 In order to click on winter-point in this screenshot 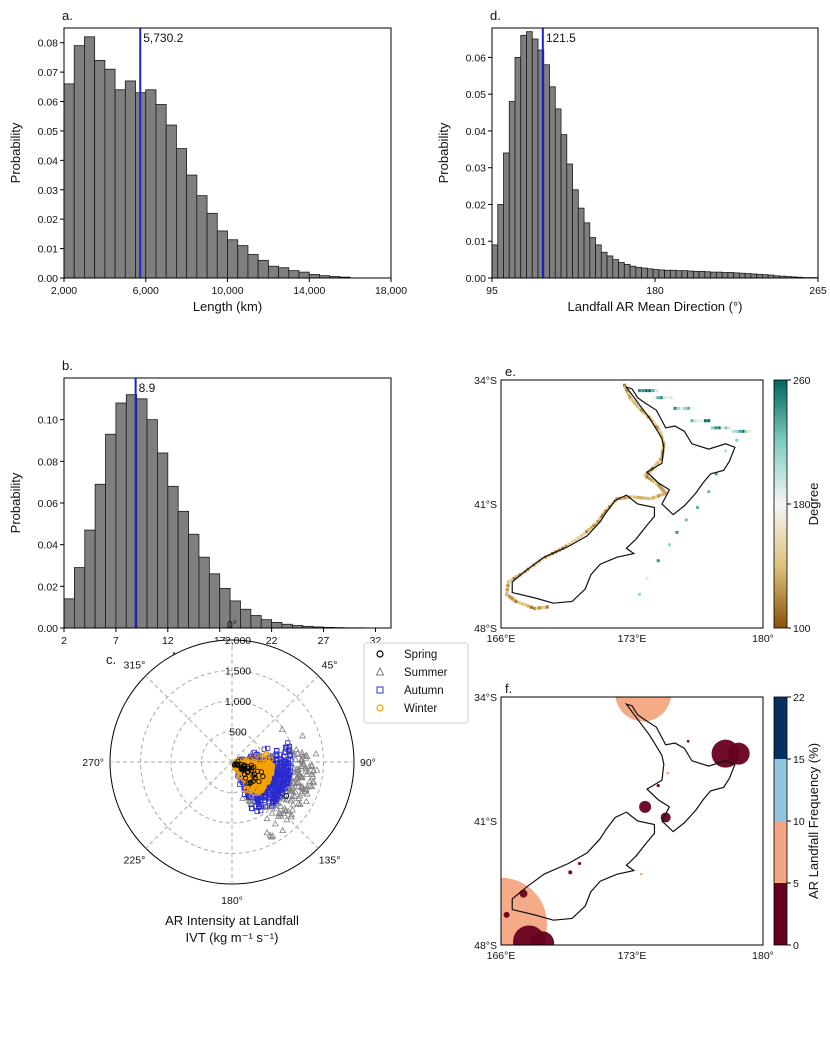, I will do `click(264, 777)`.